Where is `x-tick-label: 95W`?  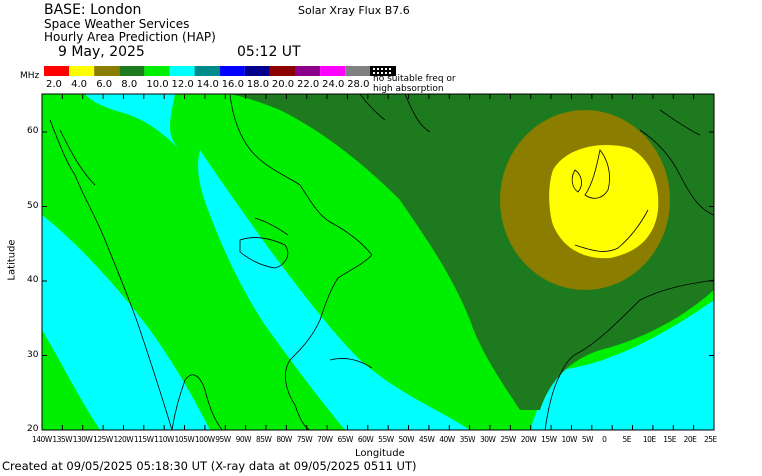 x-tick-label: 95W is located at coordinates (223, 439).